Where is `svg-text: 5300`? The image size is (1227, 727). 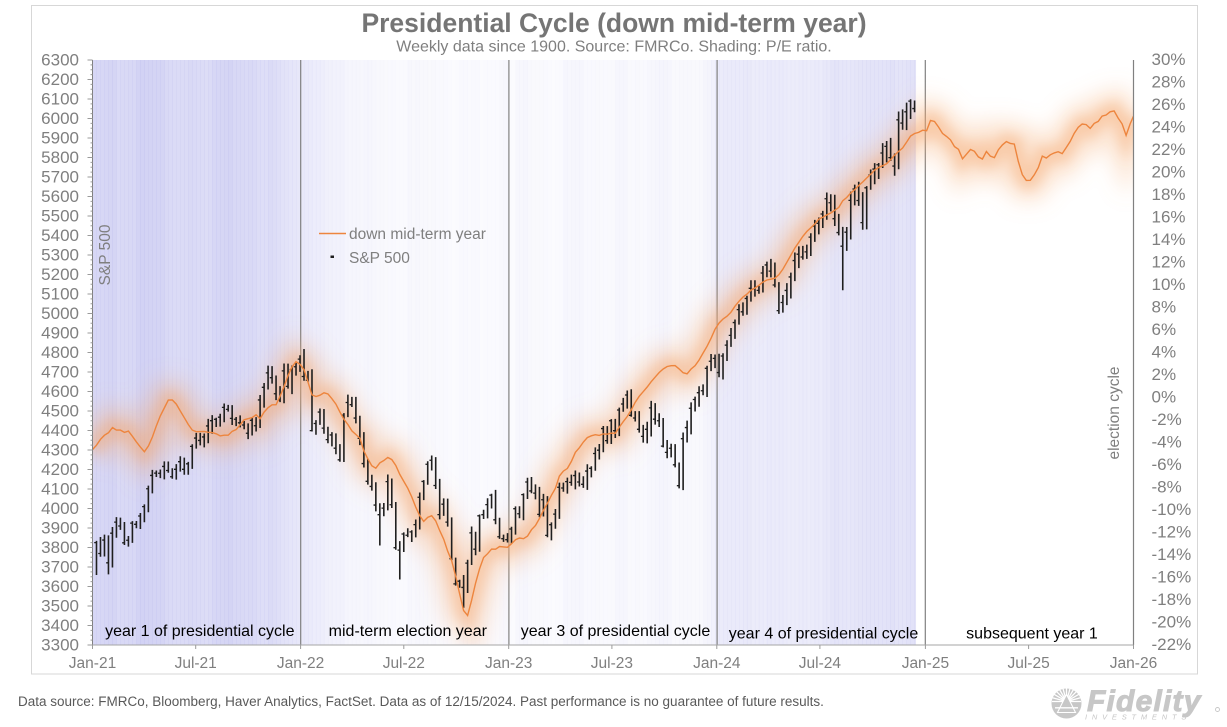 svg-text: 5300 is located at coordinates (60, 254).